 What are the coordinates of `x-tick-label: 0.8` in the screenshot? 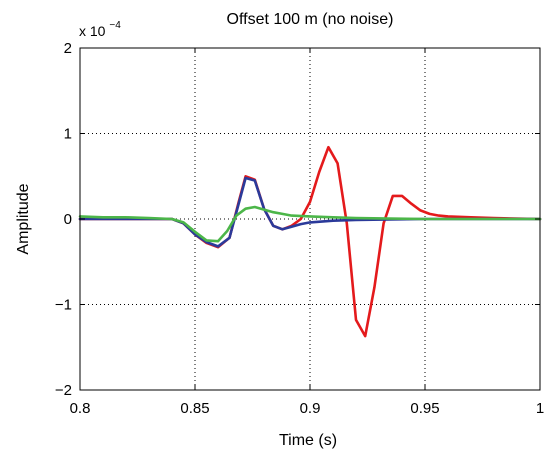 It's located at (80, 408).